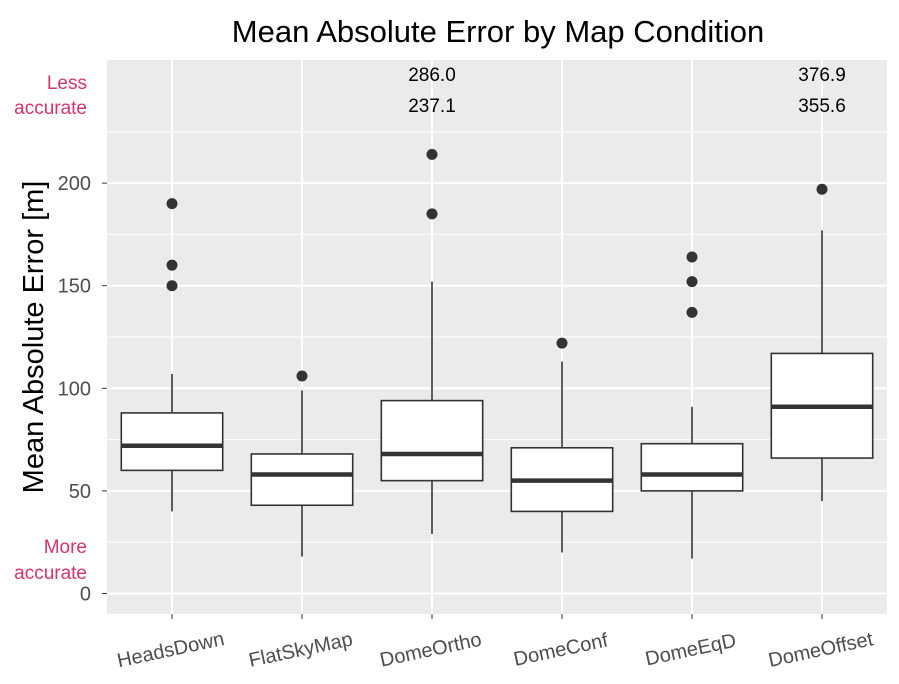 This screenshot has width=899, height=684. What do you see at coordinates (80, 492) in the screenshot?
I see `y-tick-label: 50` at bounding box center [80, 492].